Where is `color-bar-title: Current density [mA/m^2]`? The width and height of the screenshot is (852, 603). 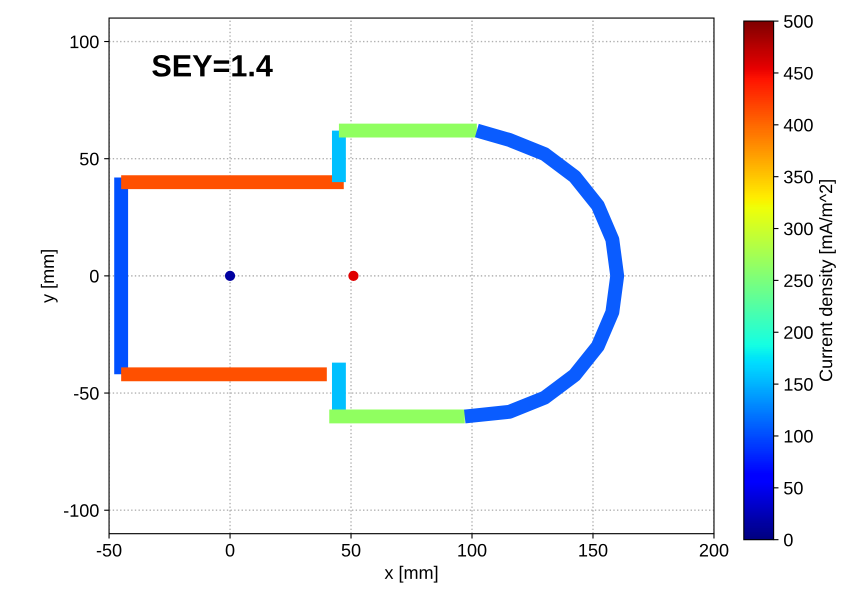
color-bar-title: Current density [mA/m^2] is located at coordinates (827, 281).